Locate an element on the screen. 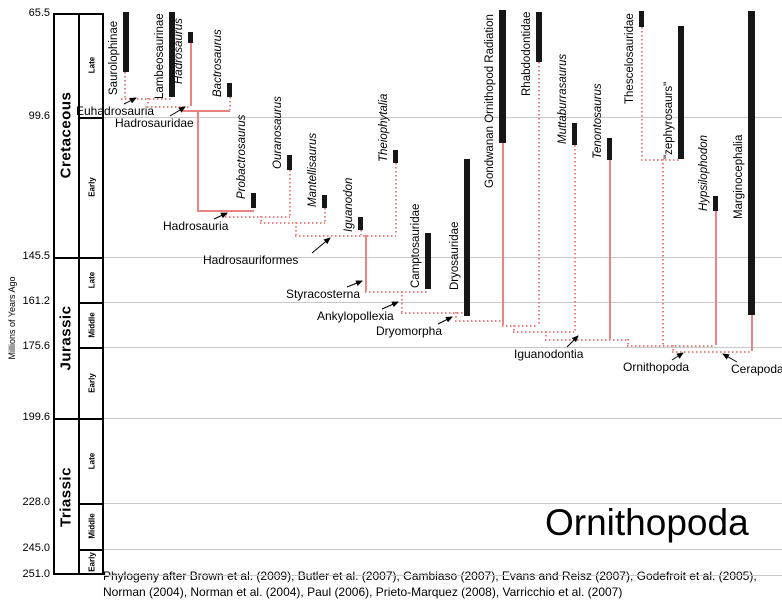 The width and height of the screenshot is (782, 607). strip-divider is located at coordinates (79, 294).